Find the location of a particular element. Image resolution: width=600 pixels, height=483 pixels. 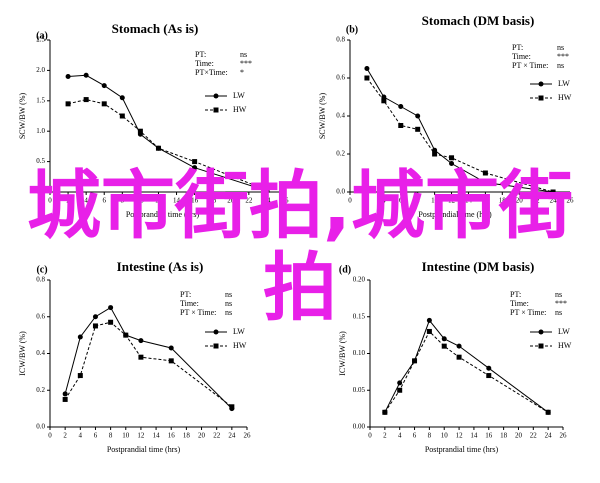

y-tick-label: 0.20 is located at coordinates (359, 280).